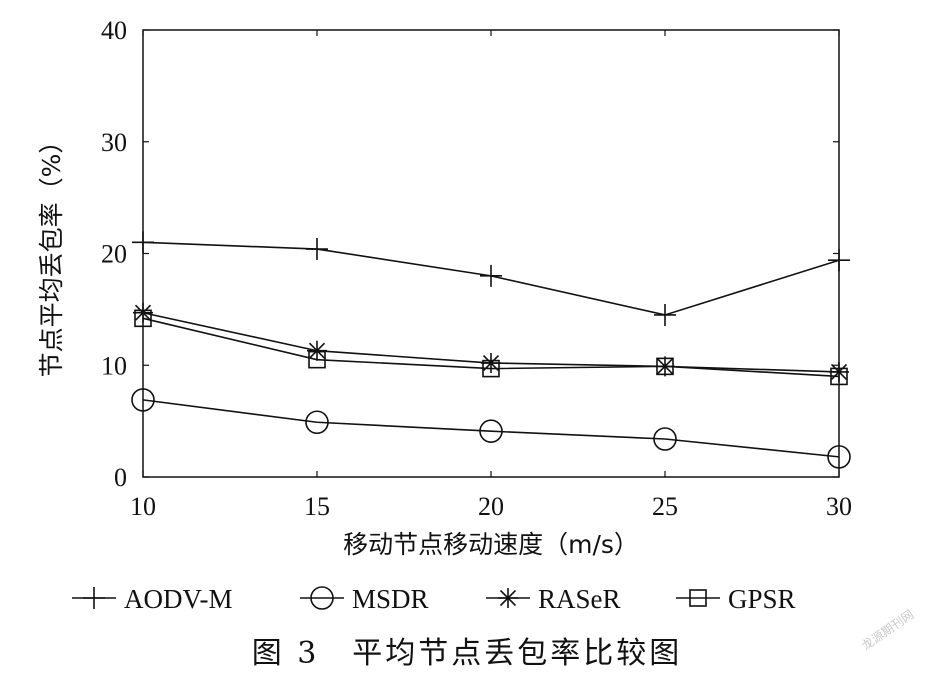  What do you see at coordinates (317, 506) in the screenshot?
I see `x-tick-label: 15` at bounding box center [317, 506].